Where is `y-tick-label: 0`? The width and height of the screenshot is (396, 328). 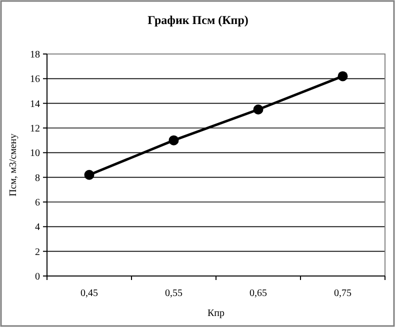
y-tick-label: 0 is located at coordinates (37, 277).